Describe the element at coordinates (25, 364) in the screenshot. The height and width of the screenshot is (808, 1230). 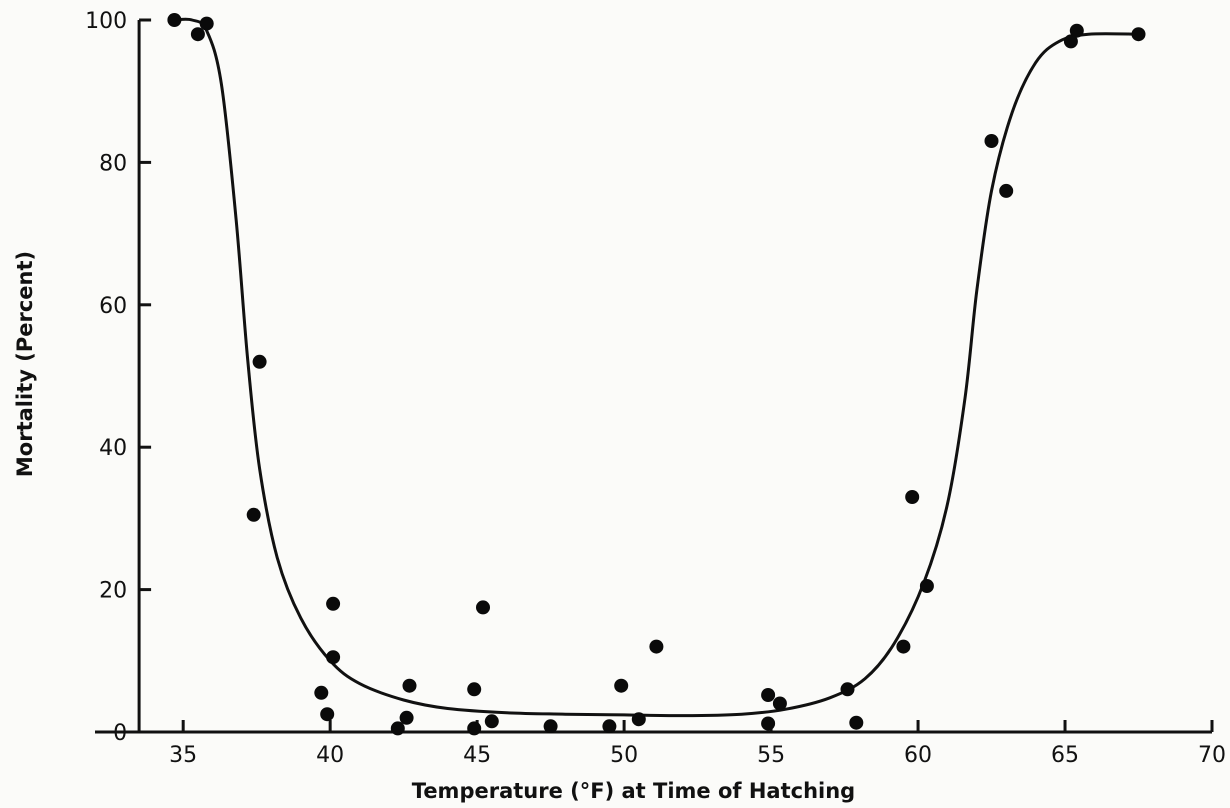
I see `y-axis-title: Mortality (Percent)` at that location.